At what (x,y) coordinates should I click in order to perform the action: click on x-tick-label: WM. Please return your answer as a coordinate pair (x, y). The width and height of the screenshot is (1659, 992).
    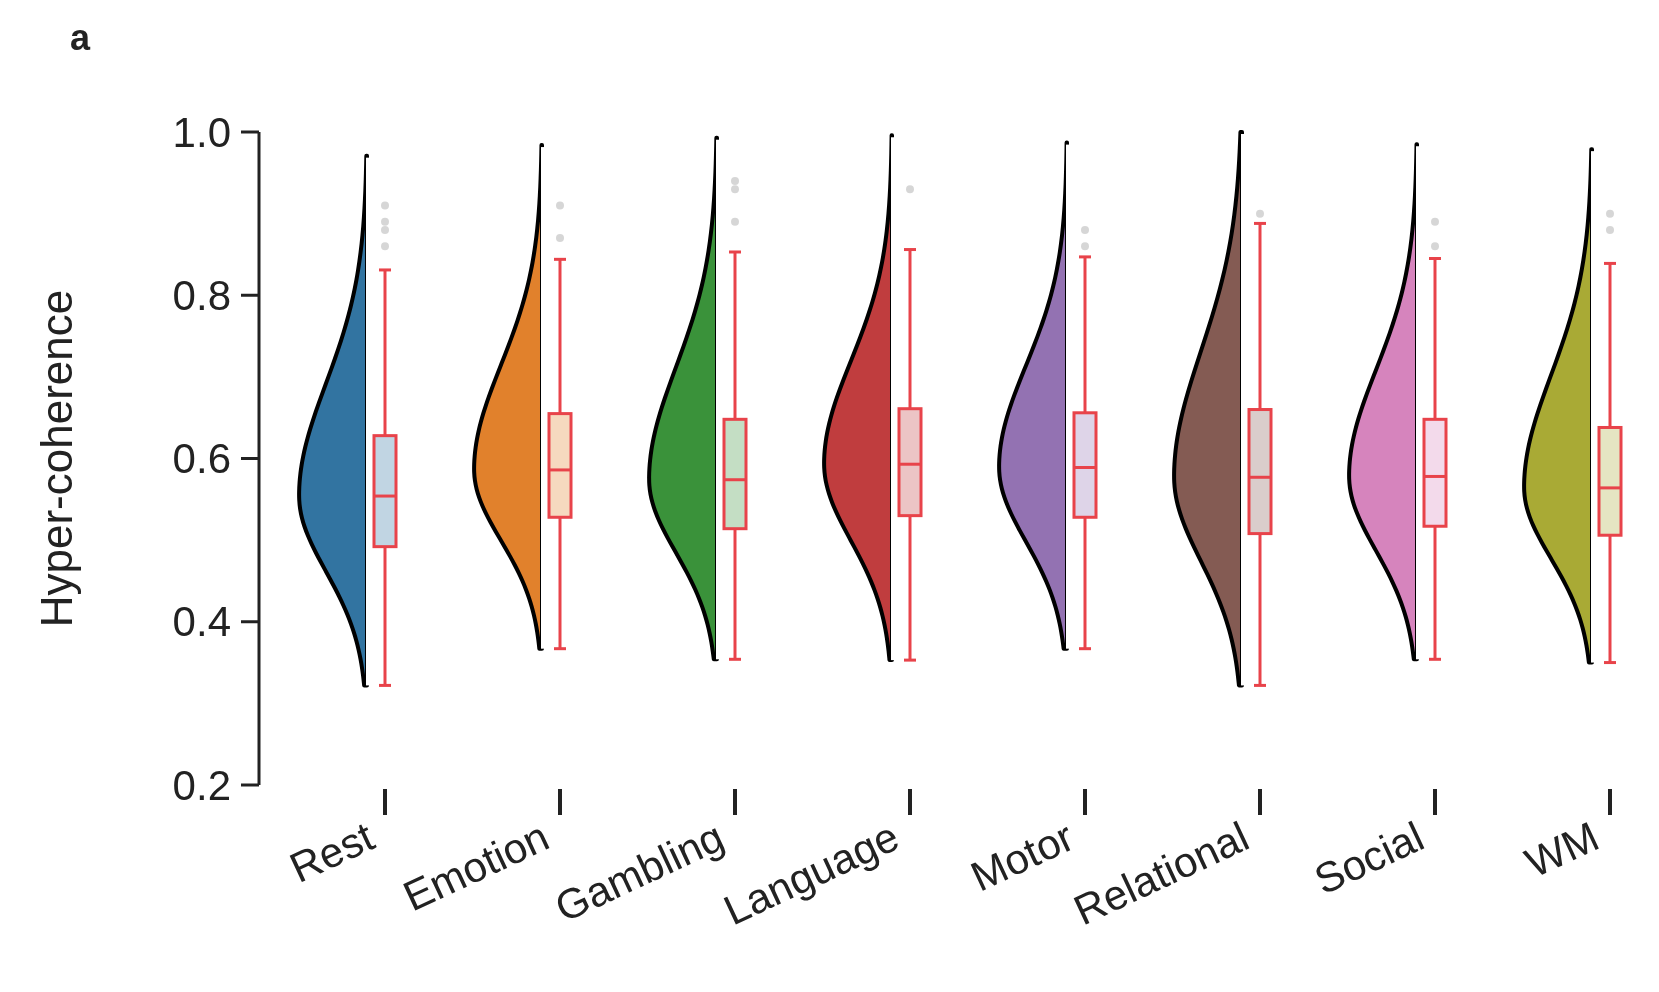
    Looking at the image, I should click on (1562, 849).